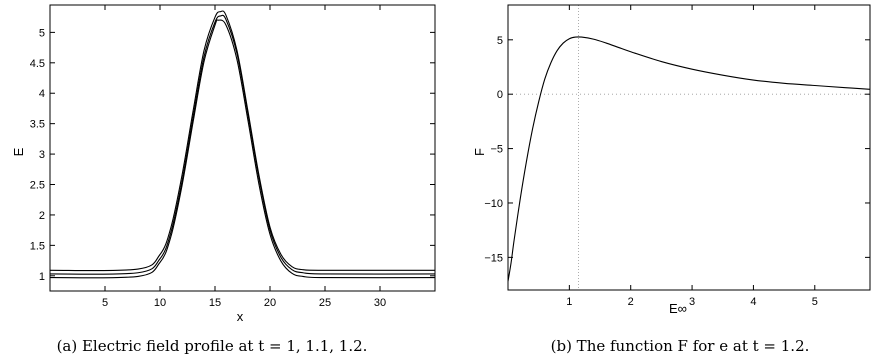  Describe the element at coordinates (500, 41) in the screenshot. I see `panel-b-ytick-label: 5` at that location.